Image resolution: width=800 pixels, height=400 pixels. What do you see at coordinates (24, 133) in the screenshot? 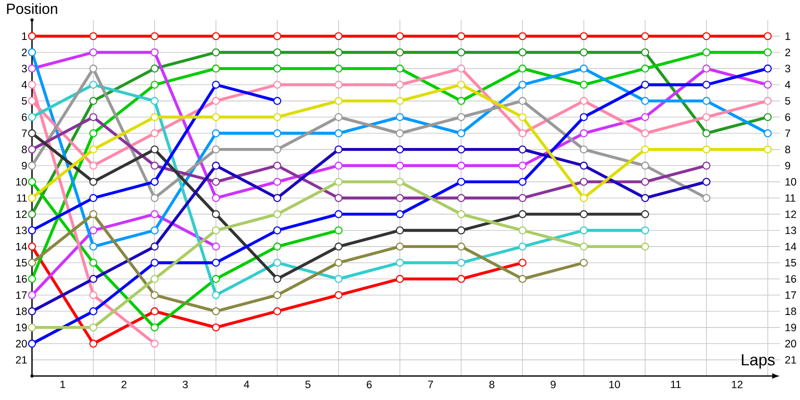
I see `y-tick-label: 7` at bounding box center [24, 133].